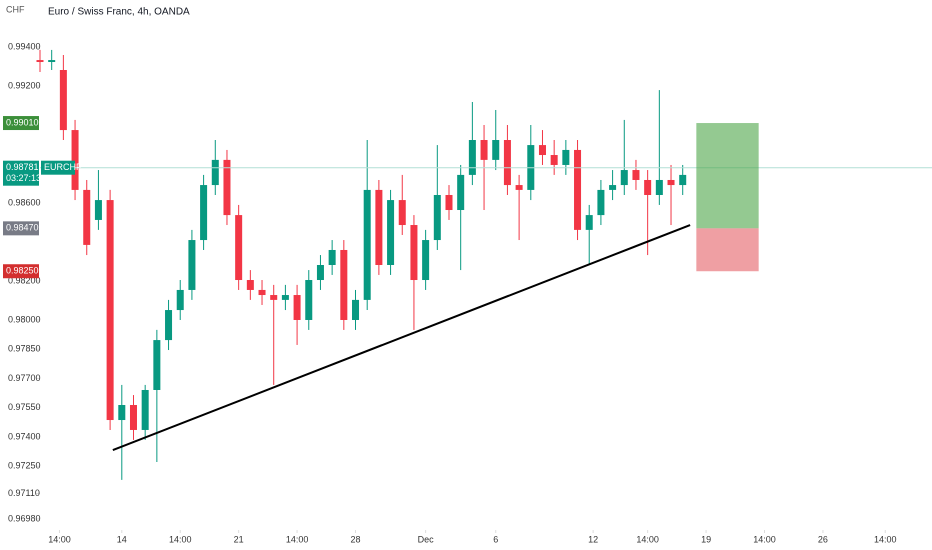 This screenshot has height=550, width=932. I want to click on countdown: 03:27:13, so click(23, 178).